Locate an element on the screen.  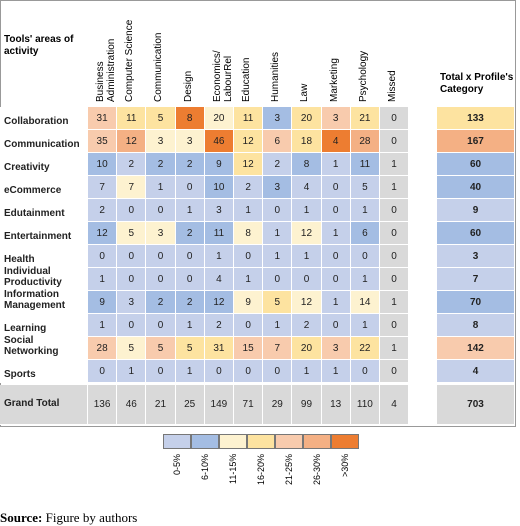
row-label: Sports is located at coordinates (44, 371).